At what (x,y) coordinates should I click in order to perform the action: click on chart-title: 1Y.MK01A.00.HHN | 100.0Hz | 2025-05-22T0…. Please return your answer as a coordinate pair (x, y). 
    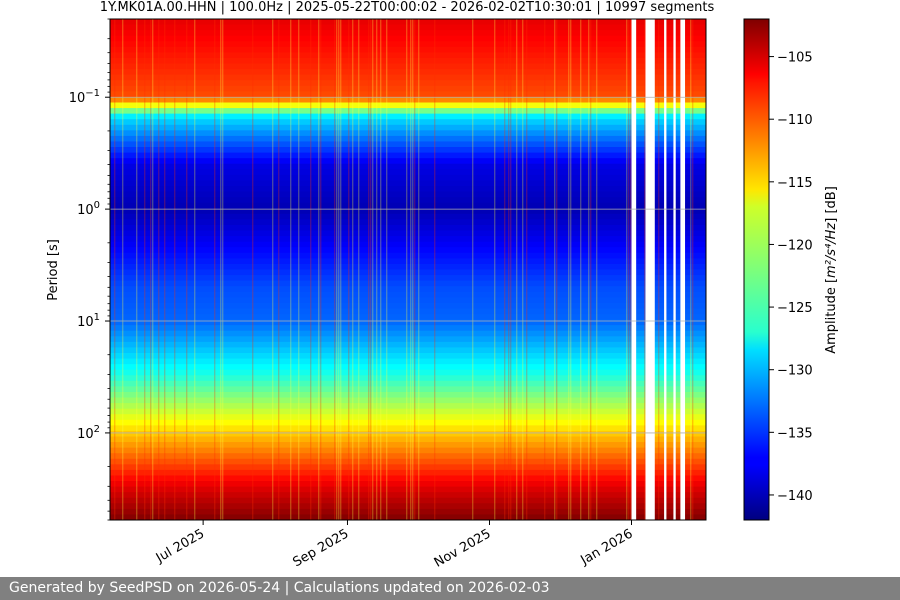
    Looking at the image, I should click on (407, 7).